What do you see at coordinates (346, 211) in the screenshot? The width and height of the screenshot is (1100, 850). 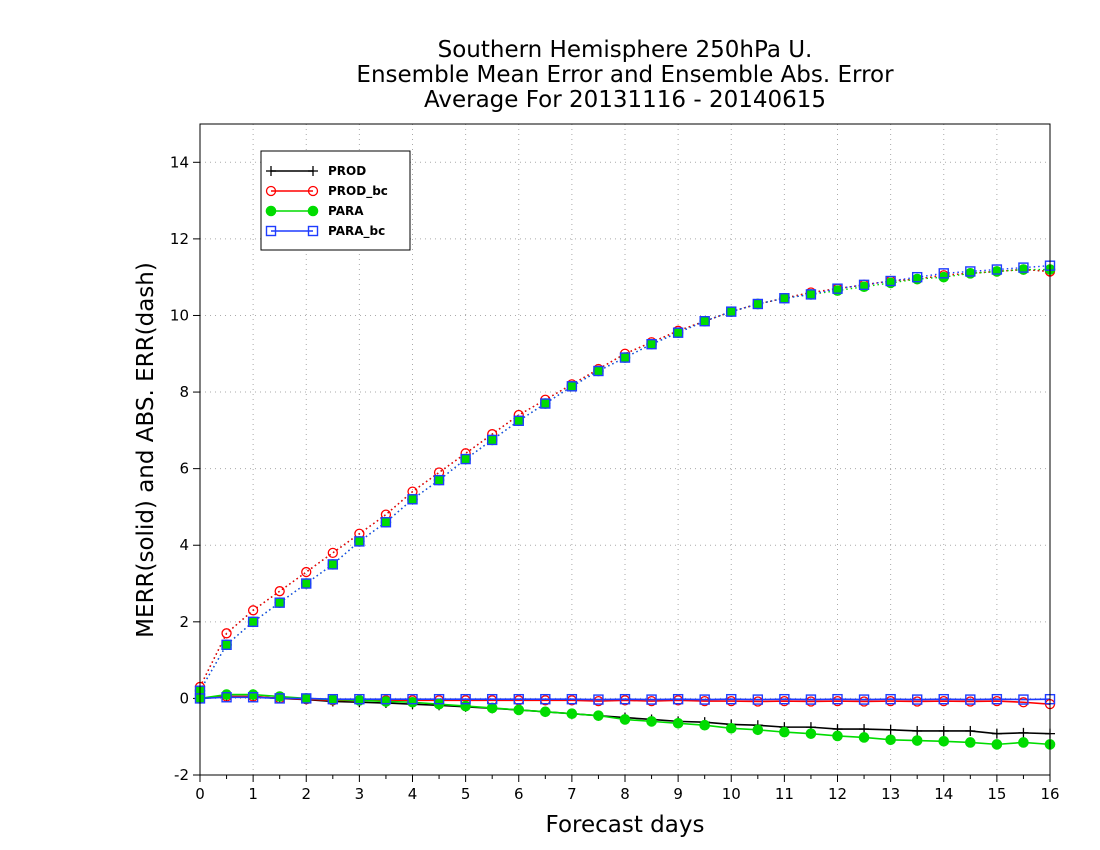 I see `legend-label: PARA` at bounding box center [346, 211].